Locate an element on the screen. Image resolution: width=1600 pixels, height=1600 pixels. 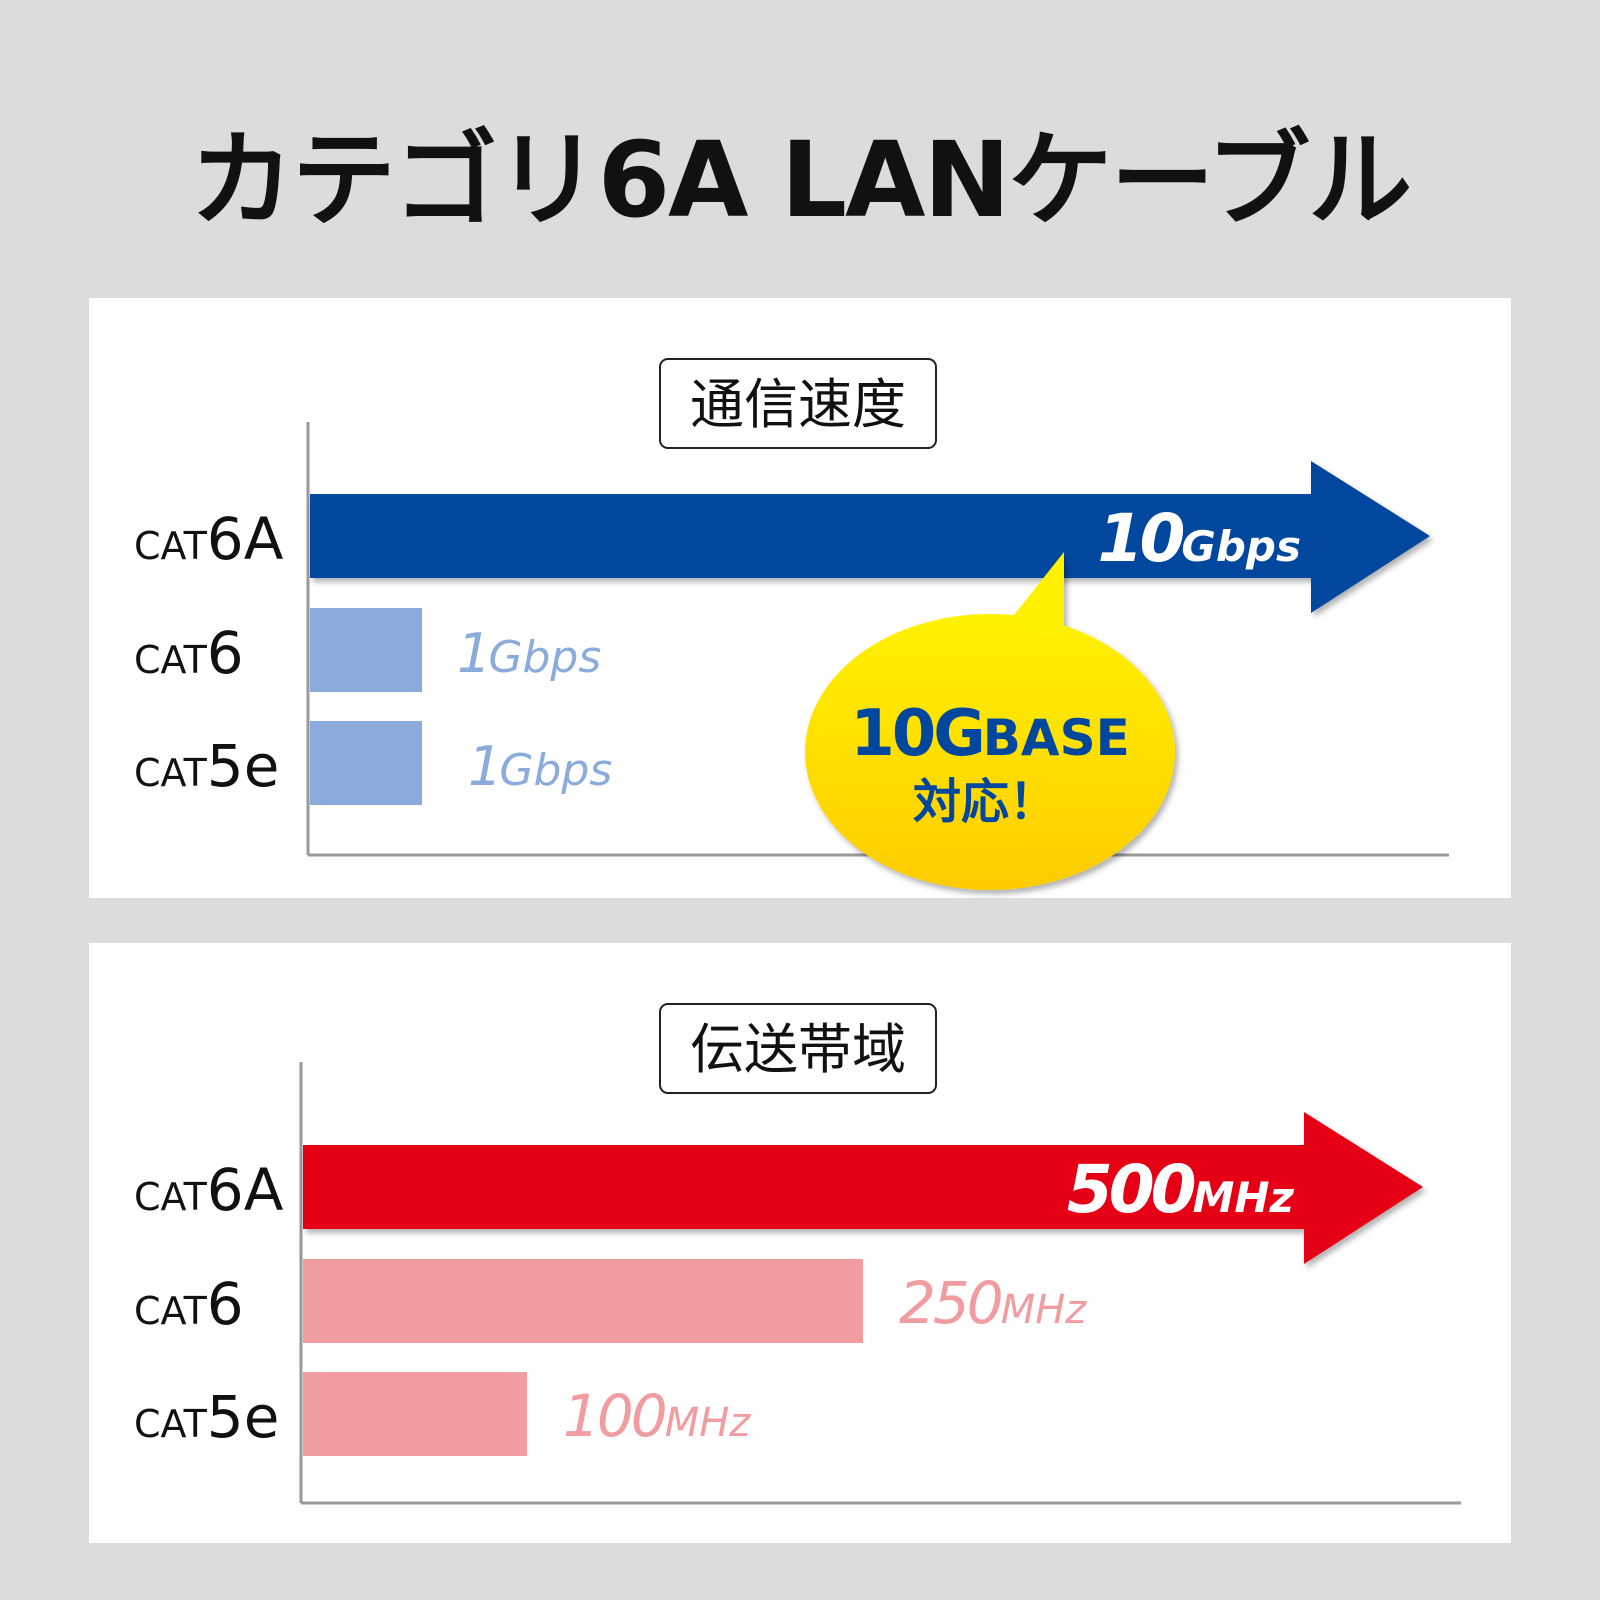
data-label: 100MHz is located at coordinates (657, 1416).